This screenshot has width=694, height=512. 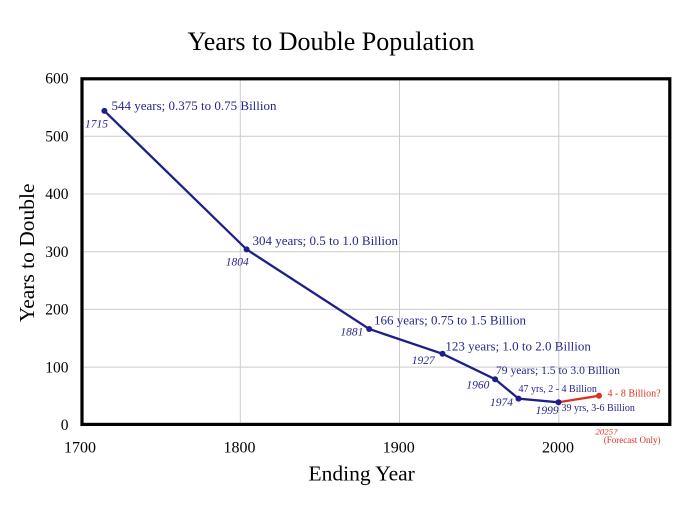 What do you see at coordinates (27, 252) in the screenshot?
I see `svg-text: Years to Double` at bounding box center [27, 252].